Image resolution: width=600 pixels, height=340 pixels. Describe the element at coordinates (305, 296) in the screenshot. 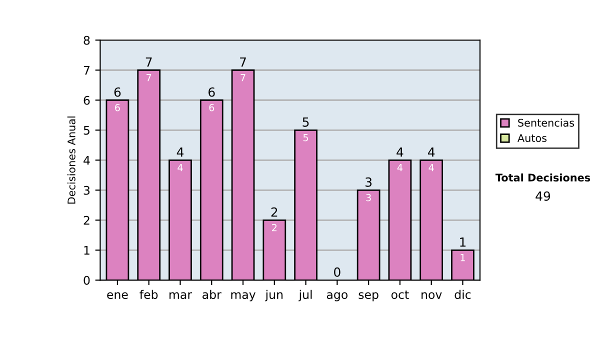

I see `x-tick-label: jul` at that location.